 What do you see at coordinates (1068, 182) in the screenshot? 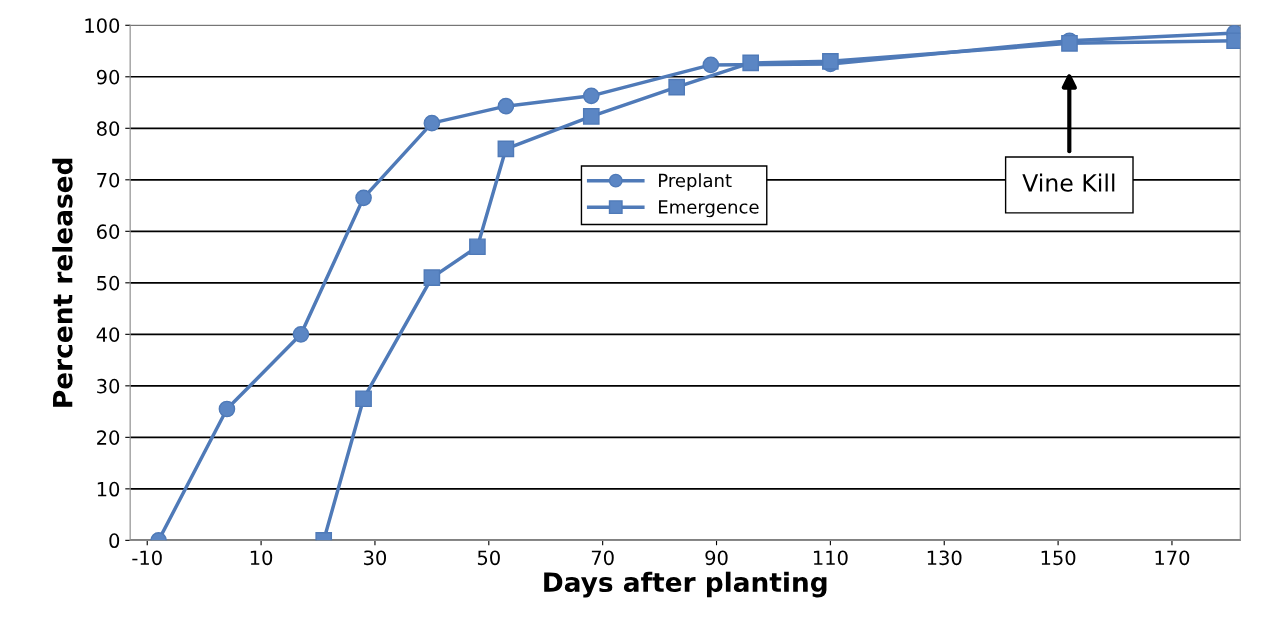
I see `annotation: Vine Kill` at bounding box center [1068, 182].